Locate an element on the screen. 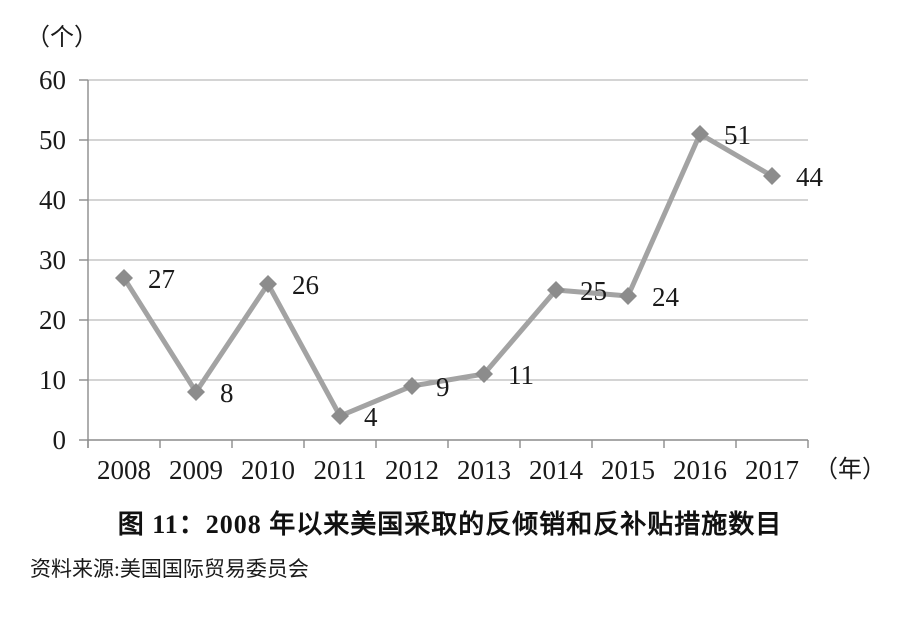 This screenshot has width=900, height=620. x-tick-label: 2008 is located at coordinates (124, 470).